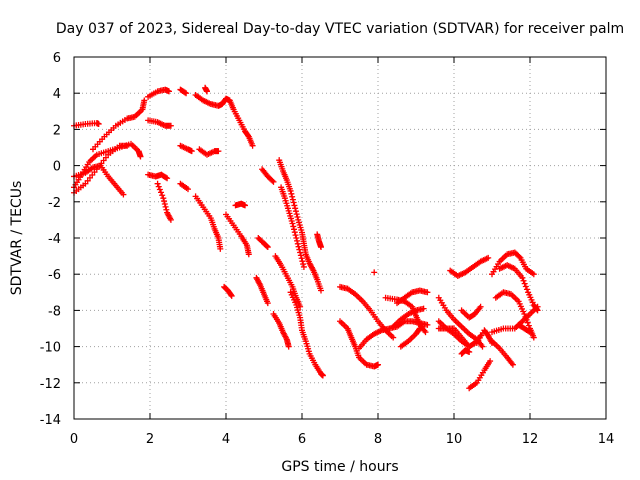  What do you see at coordinates (378, 439) in the screenshot?
I see `x-tick-label: 8` at bounding box center [378, 439].